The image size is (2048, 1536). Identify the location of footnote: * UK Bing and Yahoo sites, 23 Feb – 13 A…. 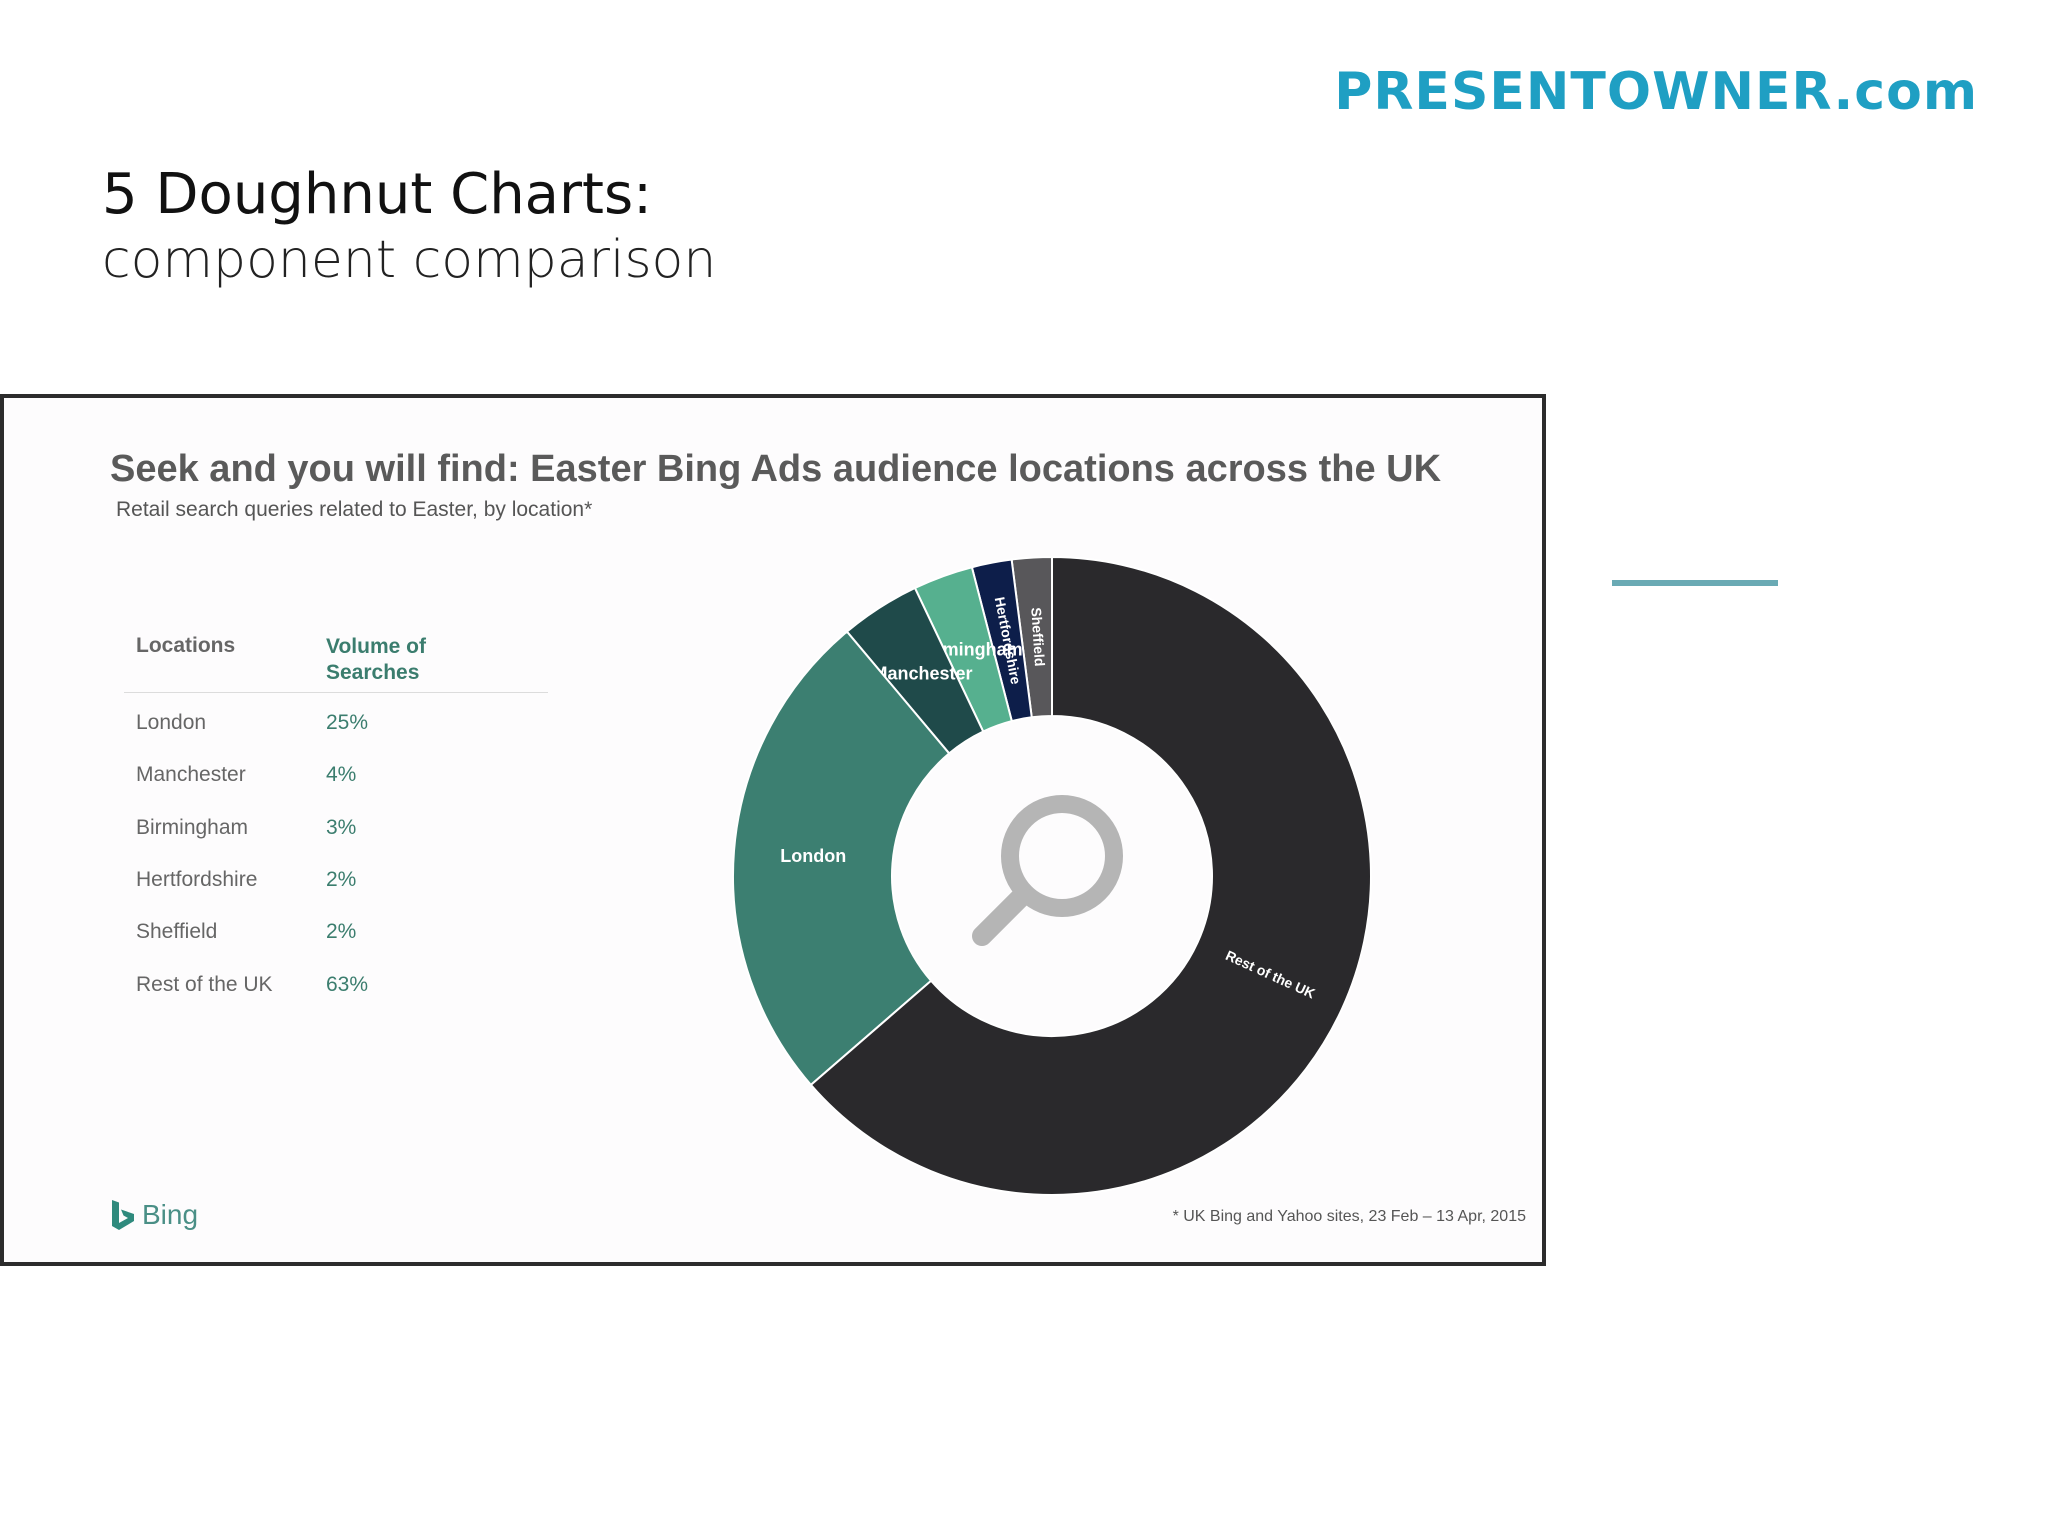
(1349, 1216).